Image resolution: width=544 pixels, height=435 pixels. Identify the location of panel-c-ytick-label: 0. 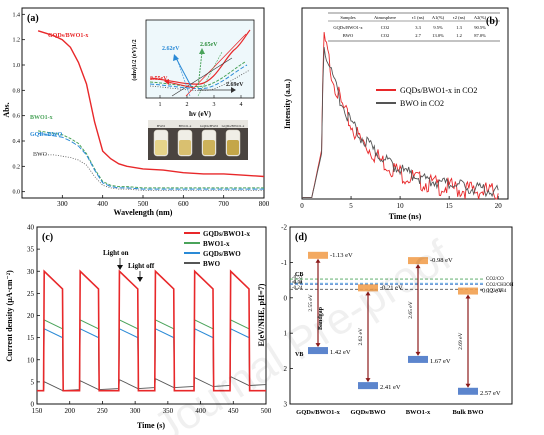
(33, 405).